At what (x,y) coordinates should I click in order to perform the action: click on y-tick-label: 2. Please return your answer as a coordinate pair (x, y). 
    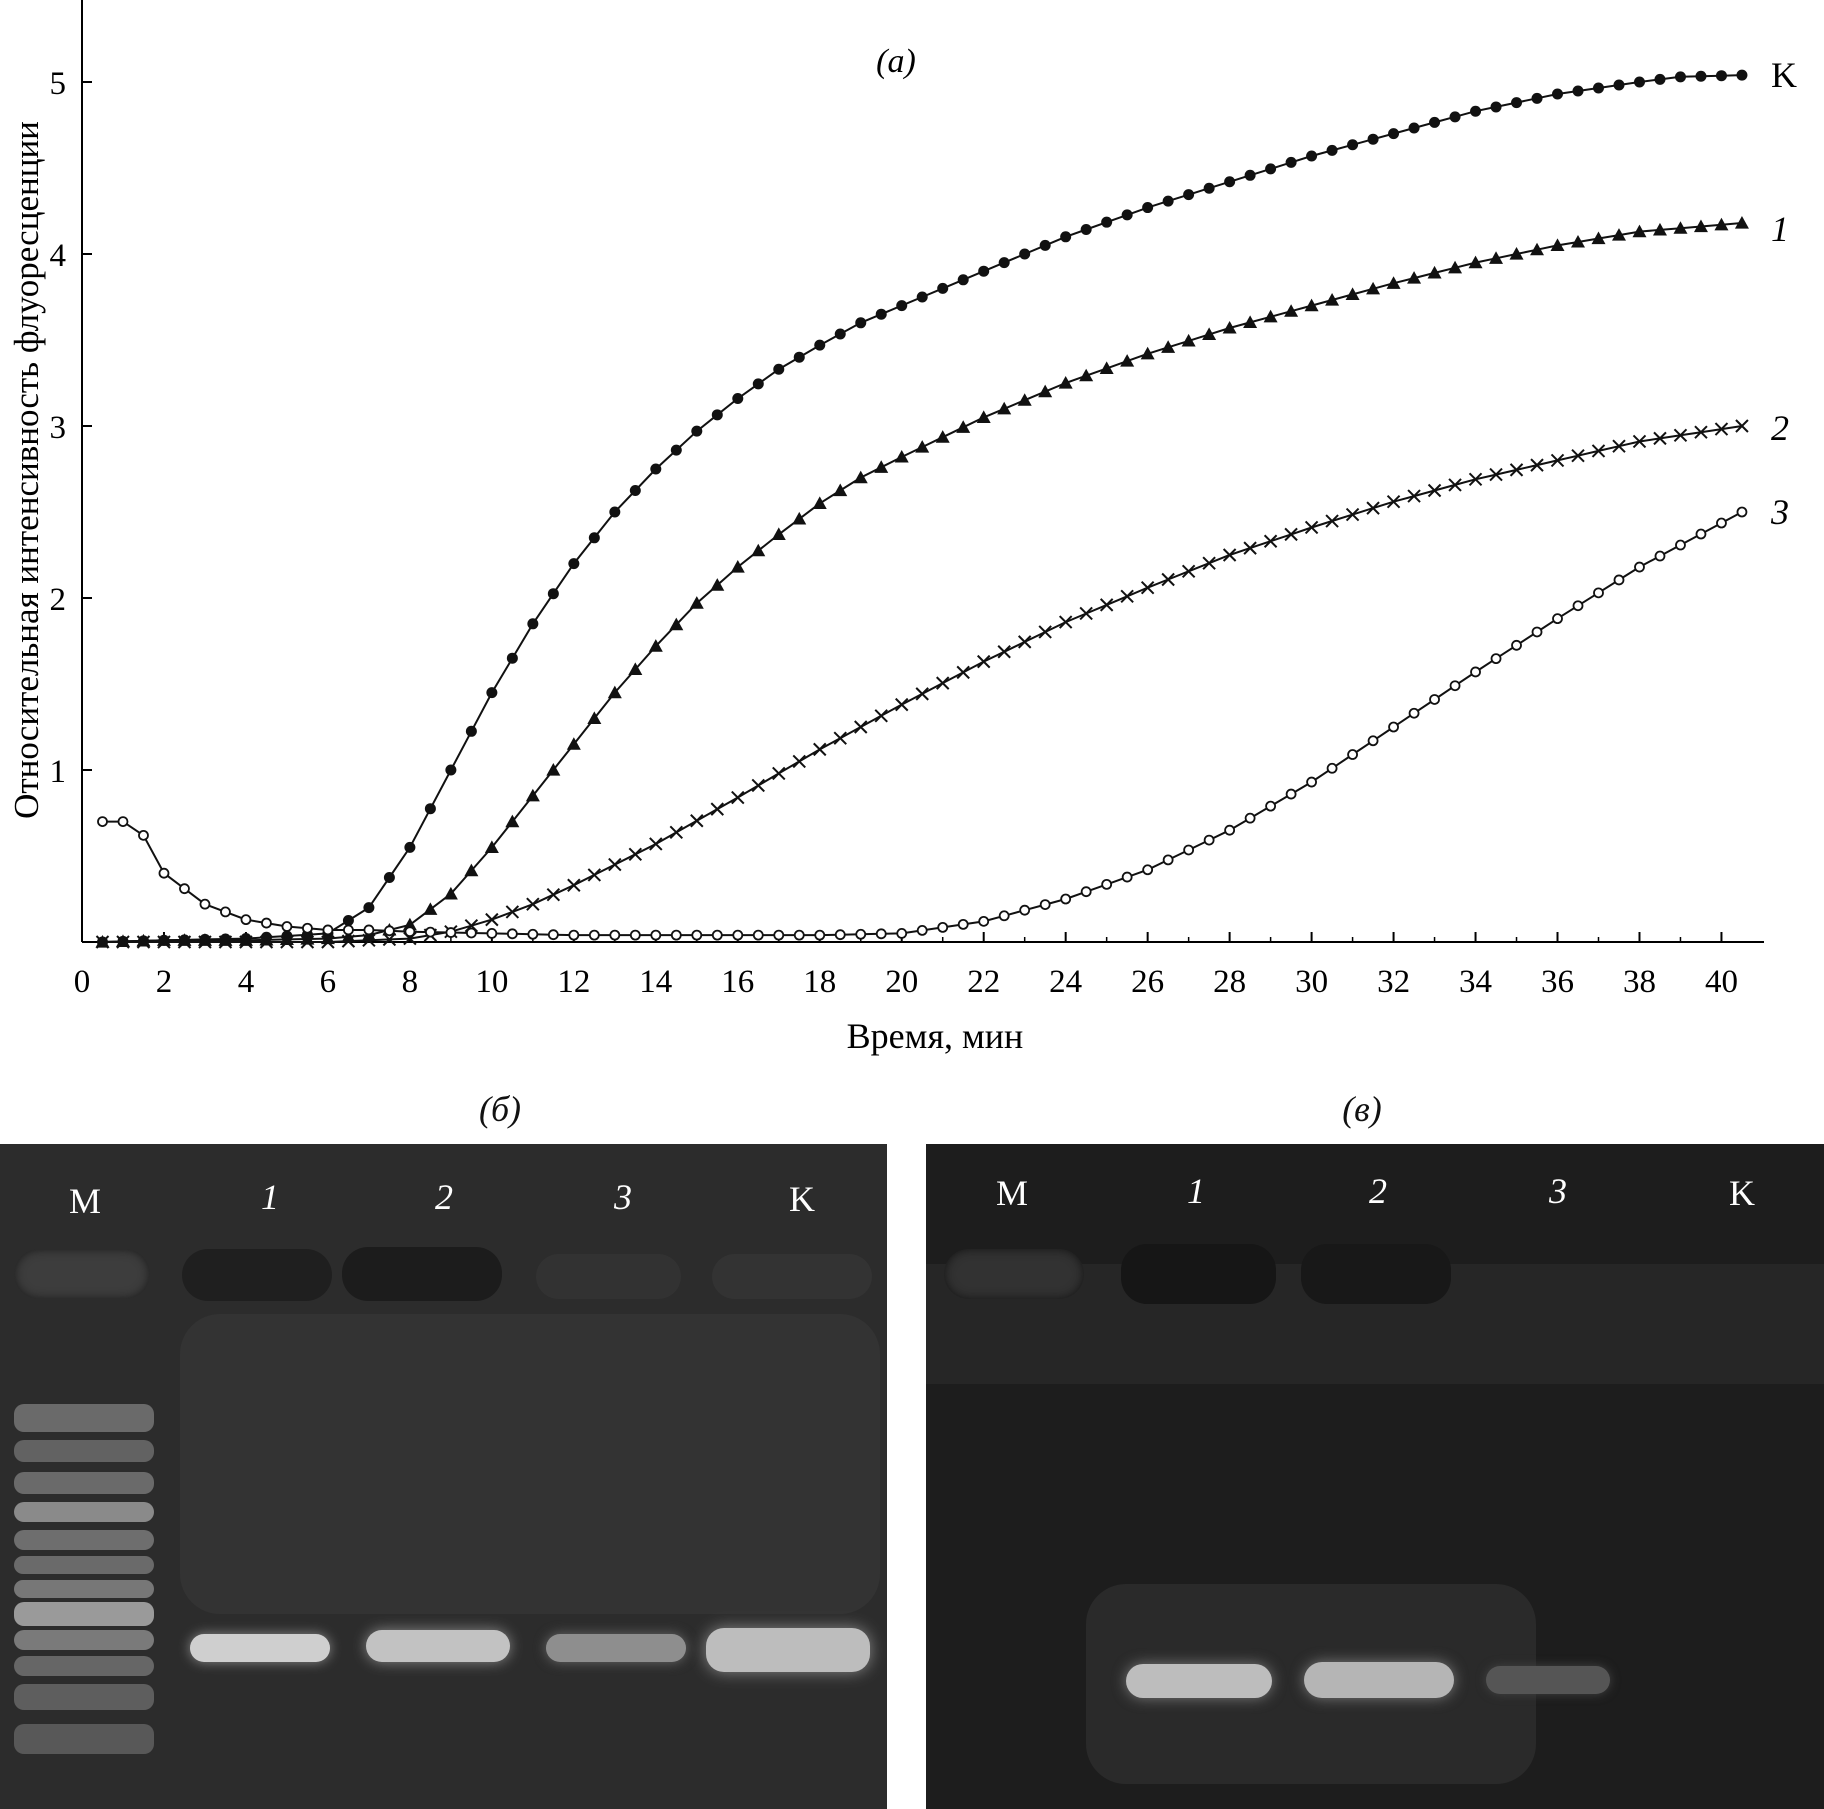
    Looking at the image, I should click on (58, 600).